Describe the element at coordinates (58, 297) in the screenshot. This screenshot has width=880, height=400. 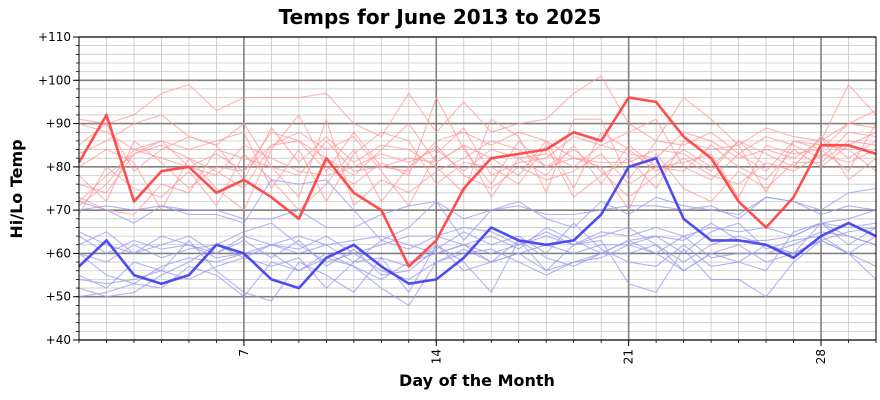
I see `y-tick-label: +50` at that location.